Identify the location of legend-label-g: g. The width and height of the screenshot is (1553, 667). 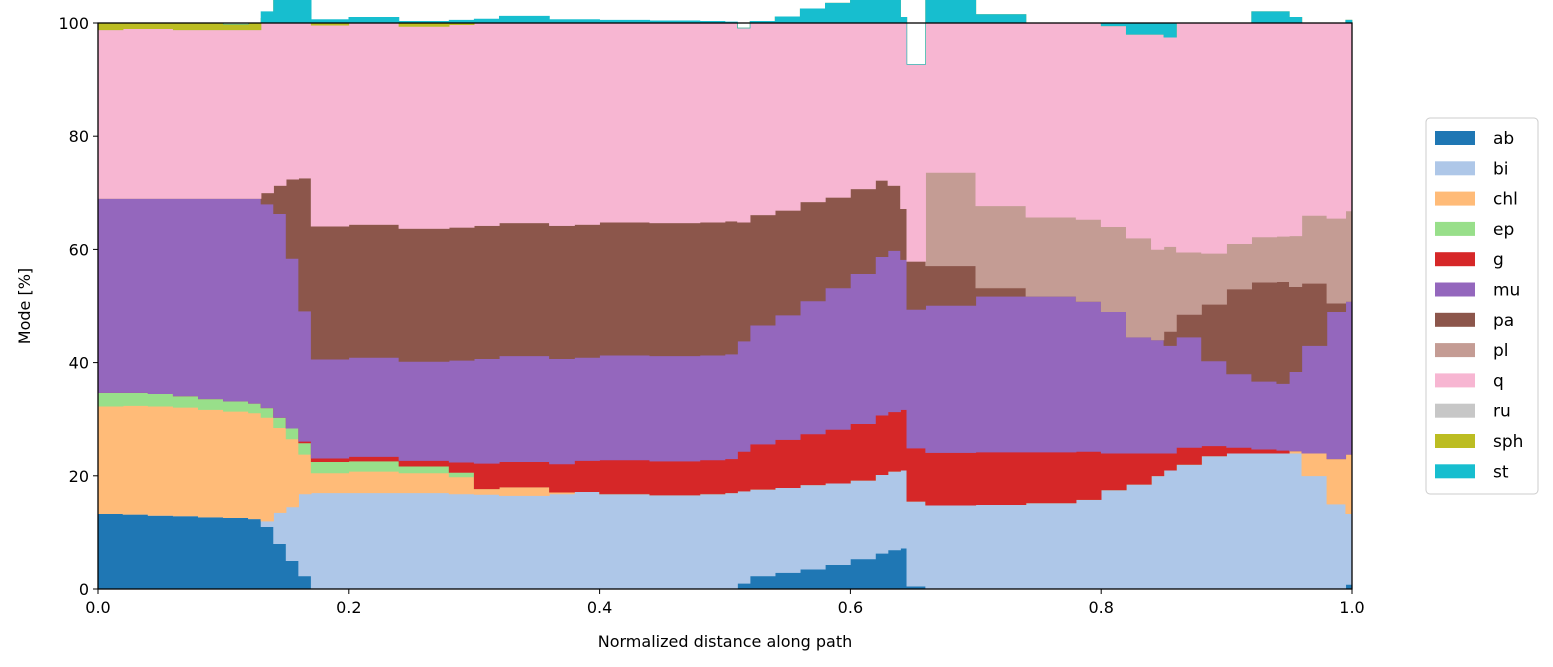
(1498, 260).